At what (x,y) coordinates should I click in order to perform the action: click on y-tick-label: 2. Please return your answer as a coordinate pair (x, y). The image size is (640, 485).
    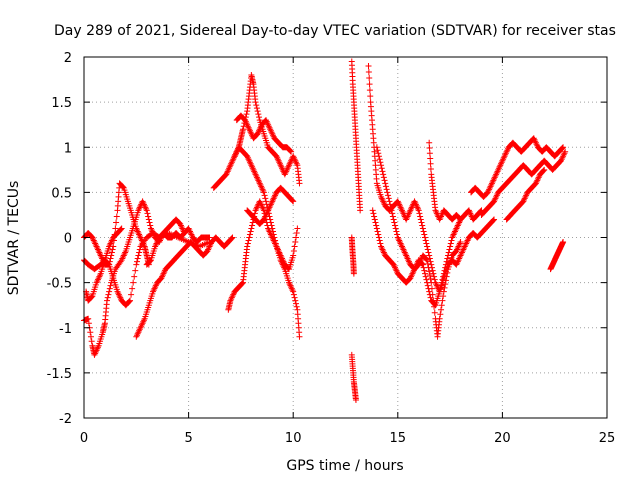
    Looking at the image, I should click on (68, 58).